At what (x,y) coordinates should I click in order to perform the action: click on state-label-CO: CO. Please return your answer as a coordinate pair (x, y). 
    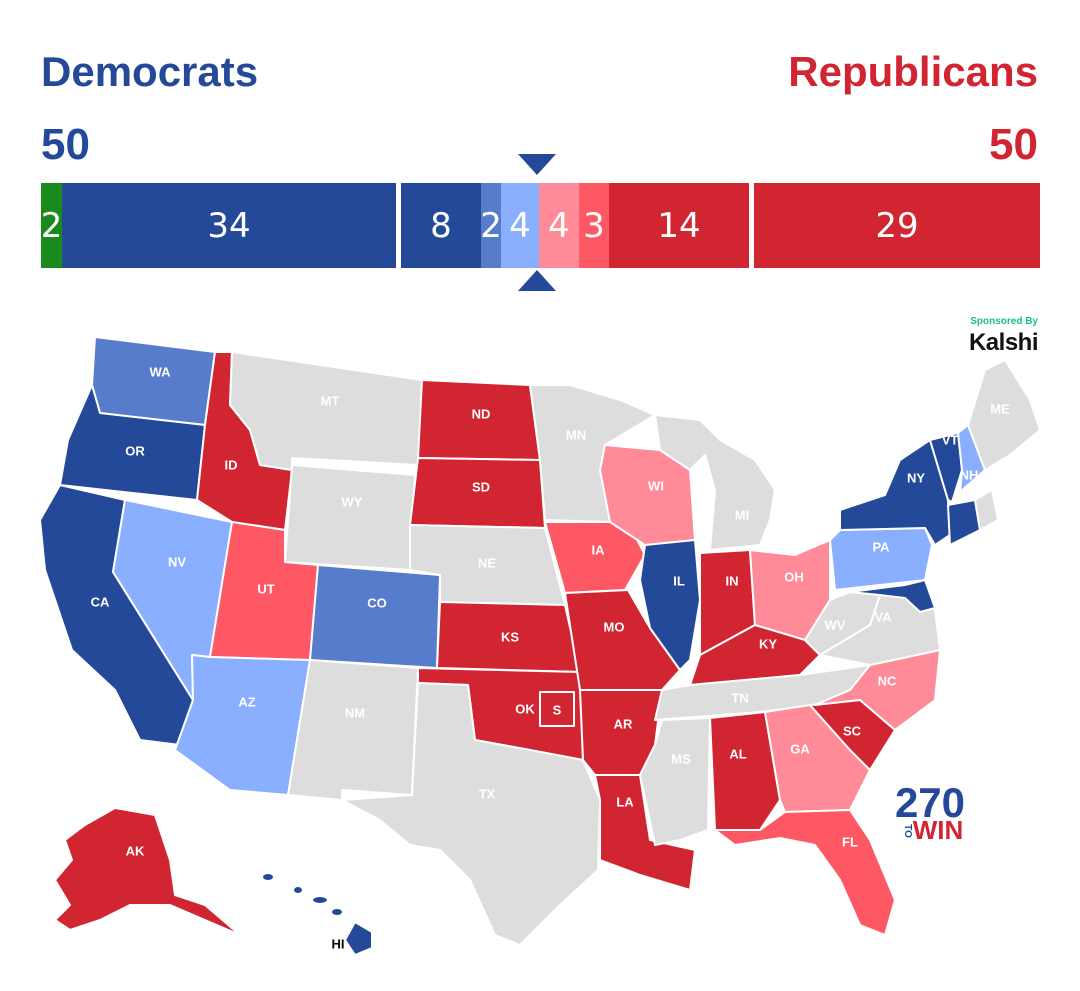
    Looking at the image, I should click on (377, 602).